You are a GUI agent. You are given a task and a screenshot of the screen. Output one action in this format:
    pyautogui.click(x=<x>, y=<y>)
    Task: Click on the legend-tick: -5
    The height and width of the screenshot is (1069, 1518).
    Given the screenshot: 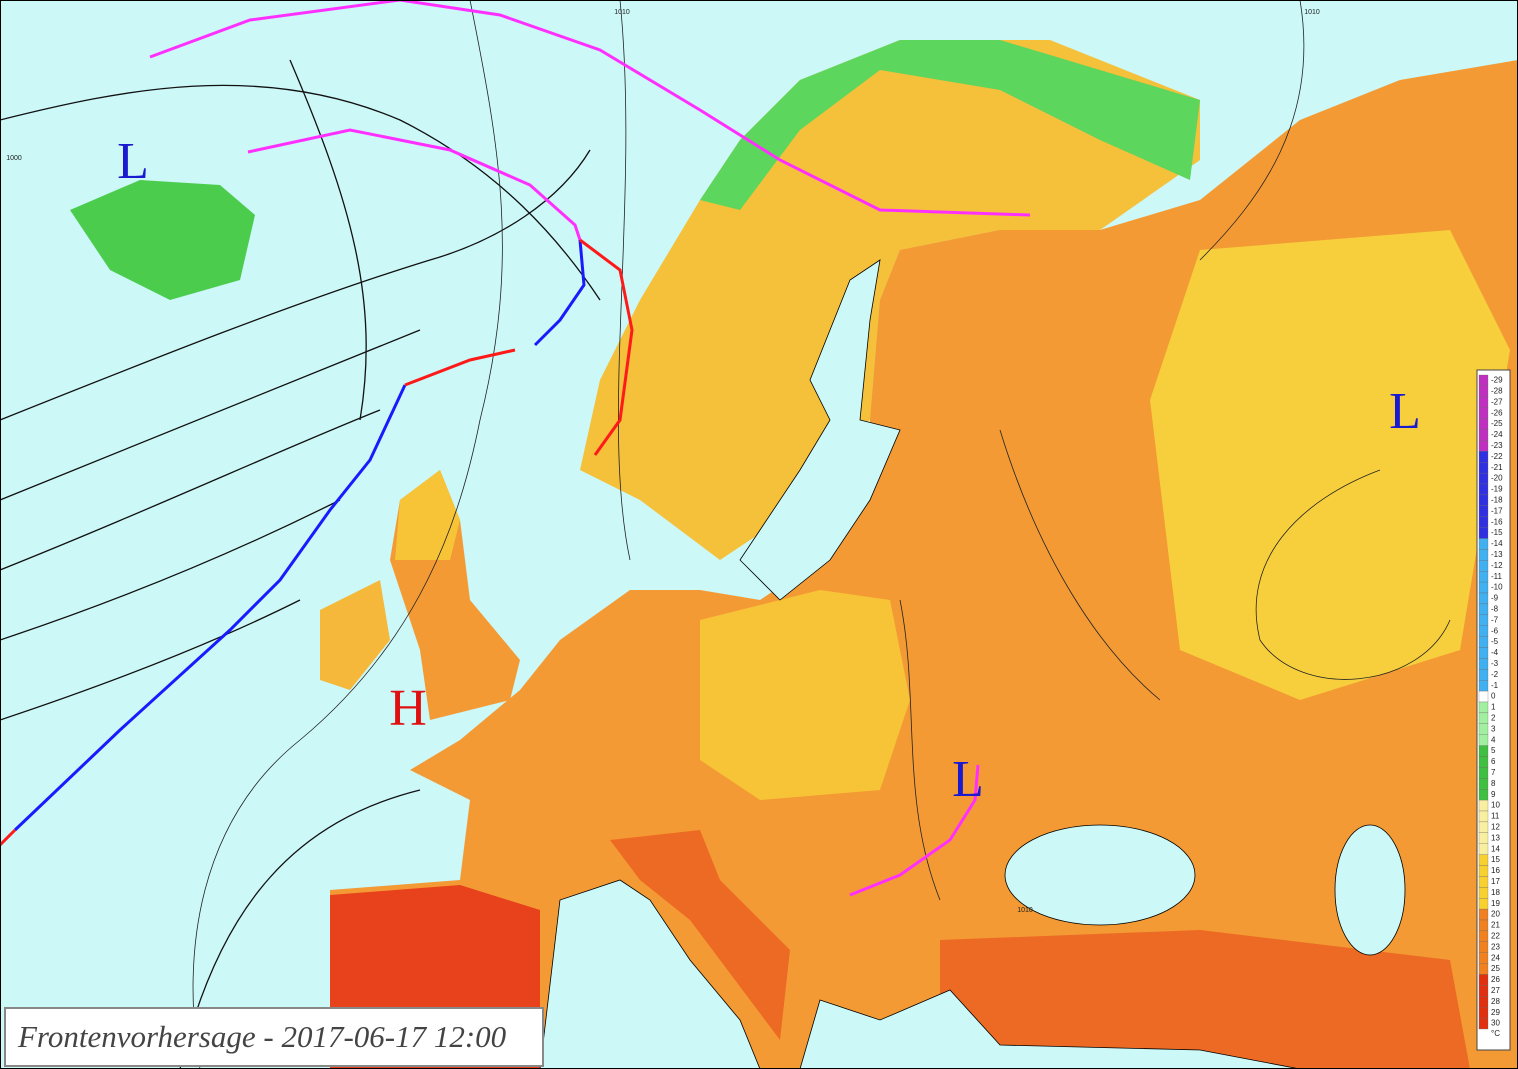 What is the action you would take?
    pyautogui.click(x=1495, y=641)
    